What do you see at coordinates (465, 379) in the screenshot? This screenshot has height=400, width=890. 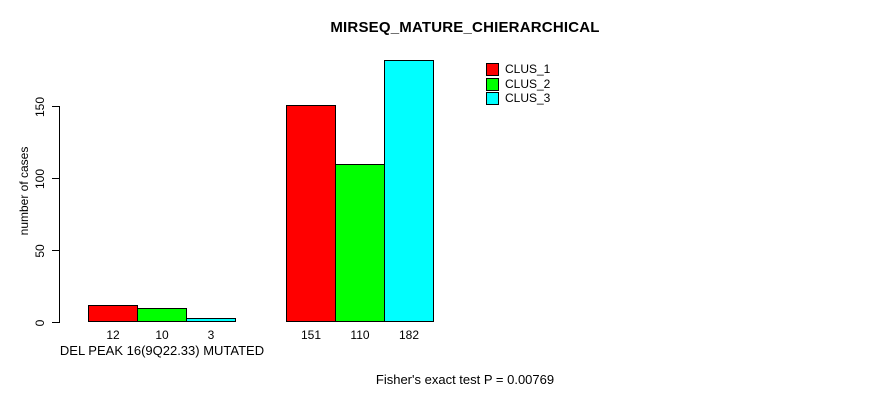 I see `annotation-text: Fisher's exact test P = 0.00769` at bounding box center [465, 379].